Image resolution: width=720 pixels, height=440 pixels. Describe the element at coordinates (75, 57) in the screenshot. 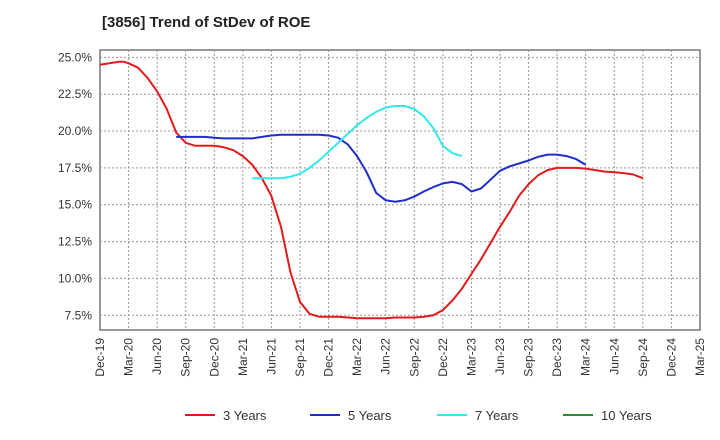

I see `y-tick-label: 25.0%` at that location.